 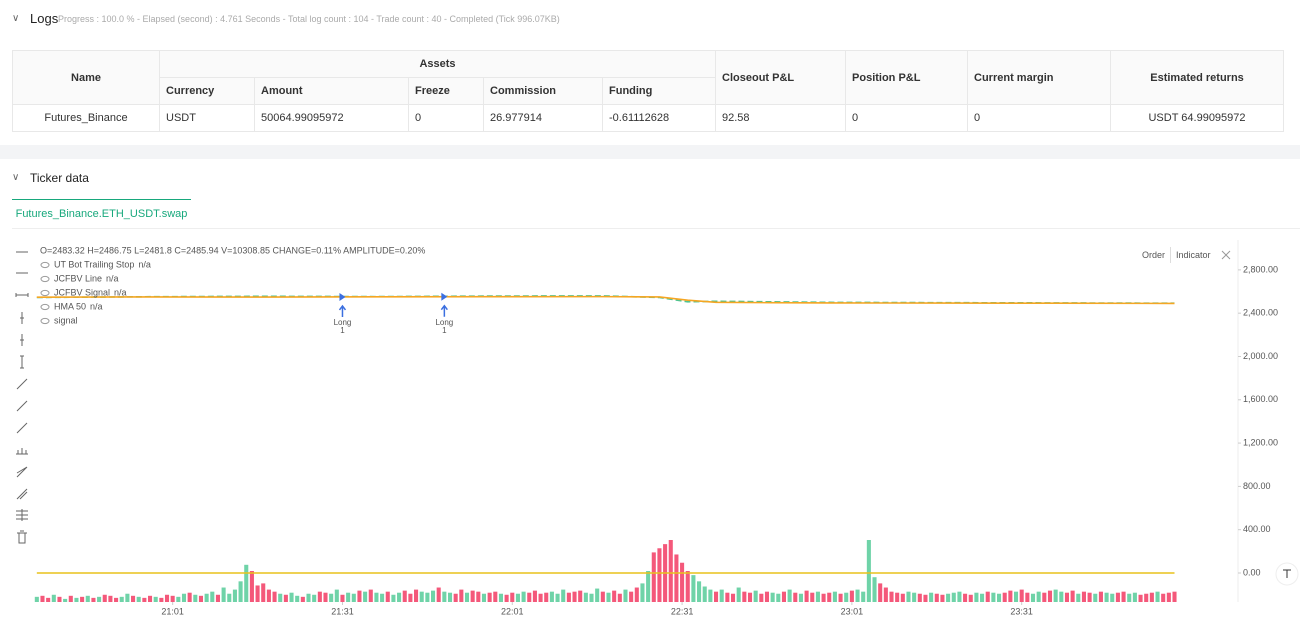 I want to click on scroll-icon, so click(x=1287, y=573).